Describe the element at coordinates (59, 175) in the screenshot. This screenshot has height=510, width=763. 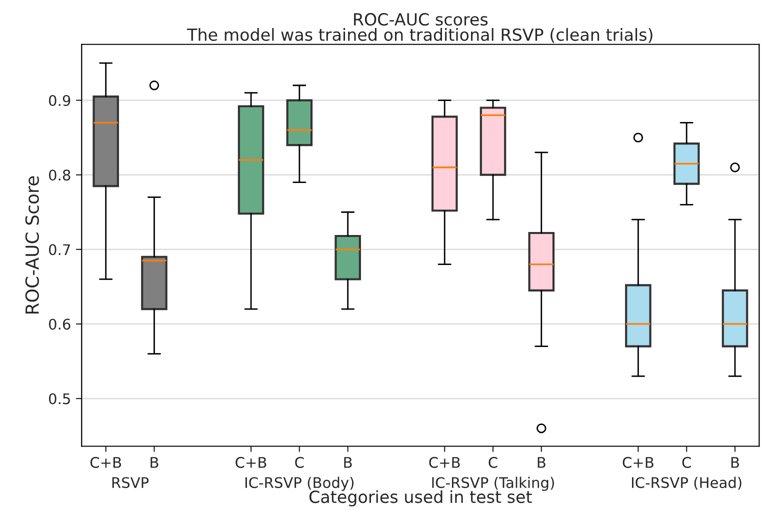
I see `y-tick-label: 0.8` at that location.